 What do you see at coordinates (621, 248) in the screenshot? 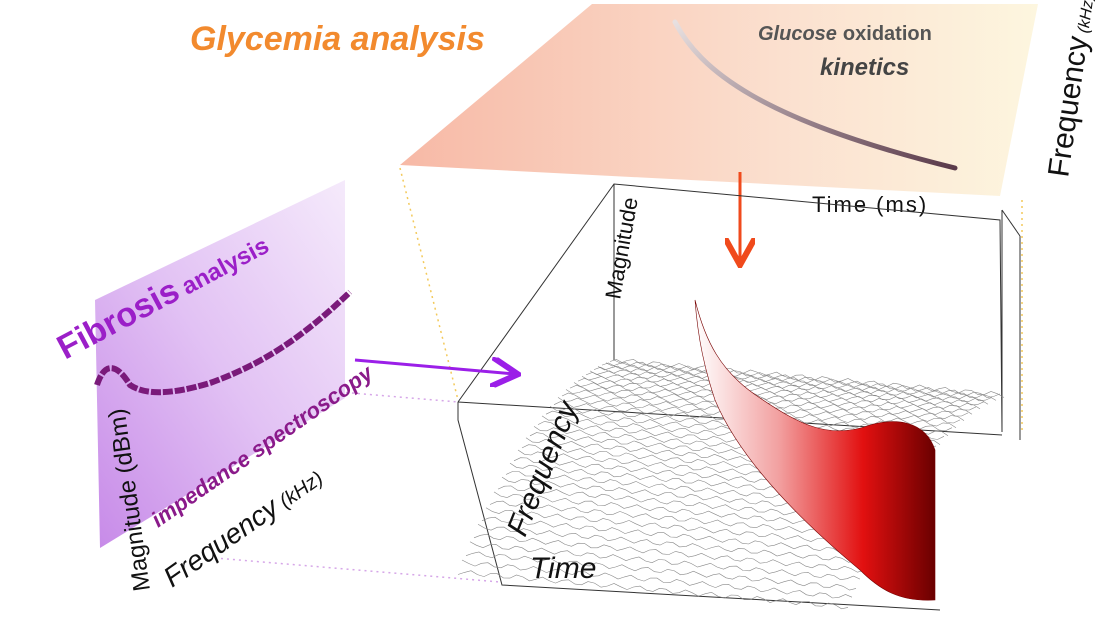
I see `z-axis-label: Magnitude` at bounding box center [621, 248].